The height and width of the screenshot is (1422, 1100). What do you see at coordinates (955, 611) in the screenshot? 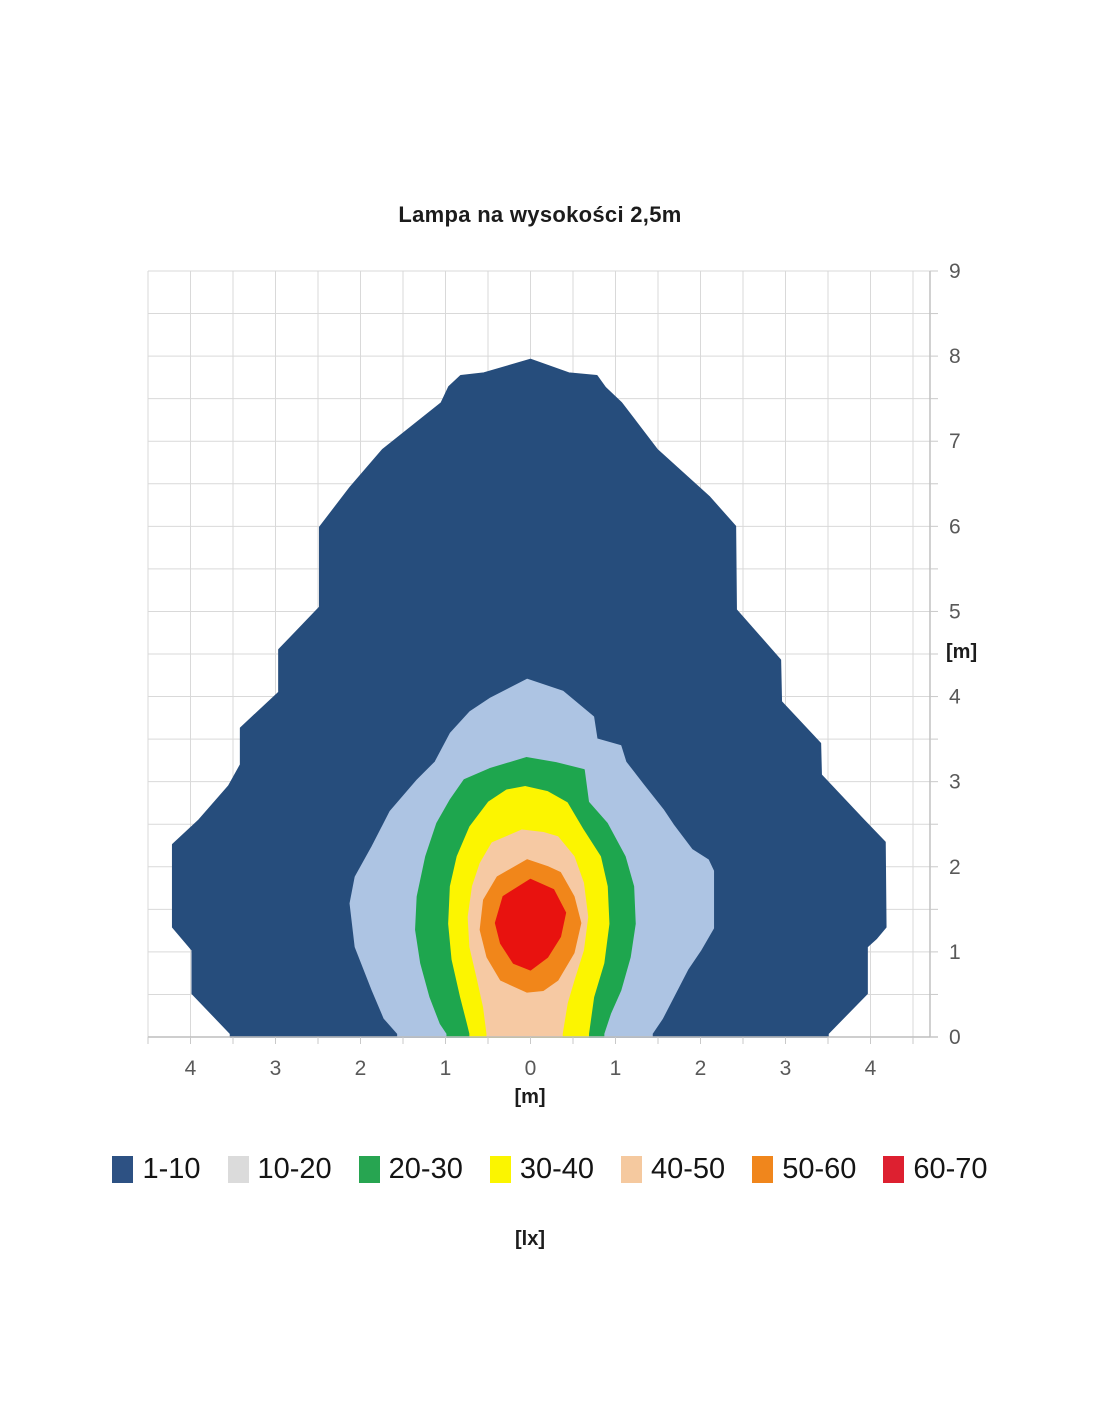
I see `y-tick-label: 5` at bounding box center [955, 611].